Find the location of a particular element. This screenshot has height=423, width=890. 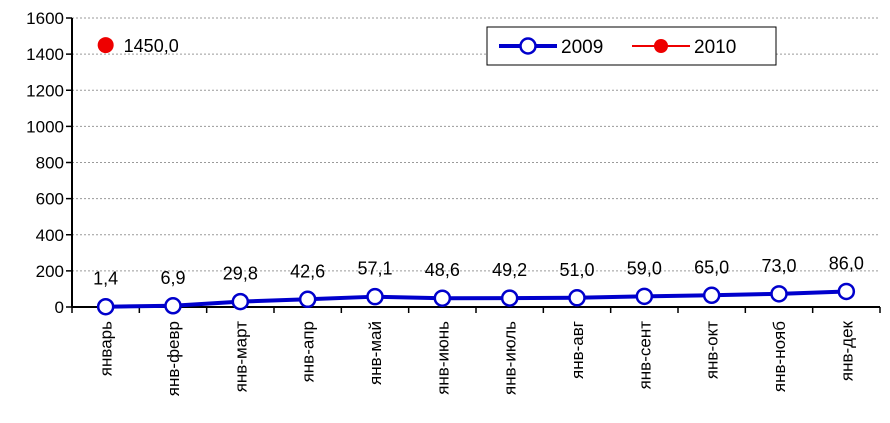

data-point-2010 is located at coordinates (105, 45).